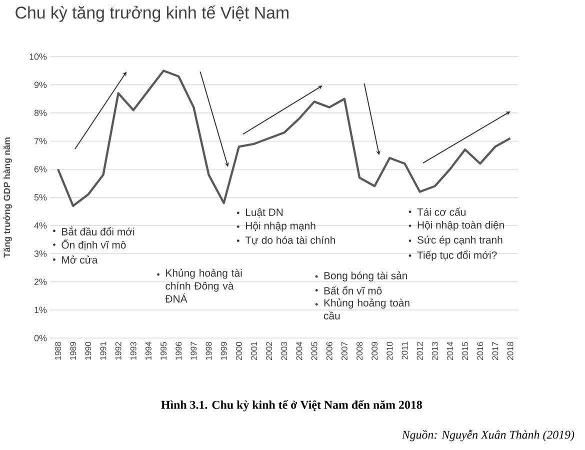  Describe the element at coordinates (40, 225) in the screenshot. I see `y-tick-label: 4%` at that location.